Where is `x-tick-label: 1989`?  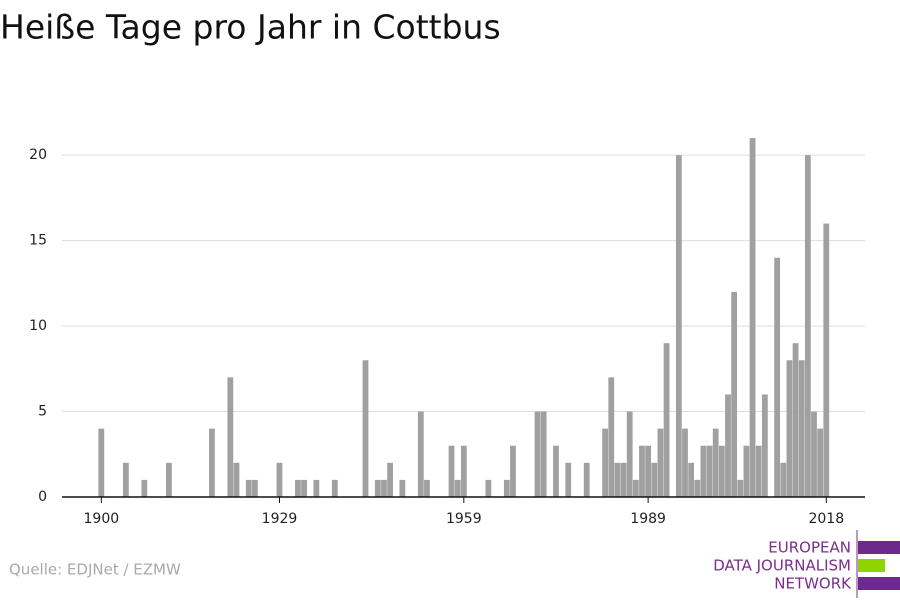 x-tick-label: 1989 is located at coordinates (648, 519).